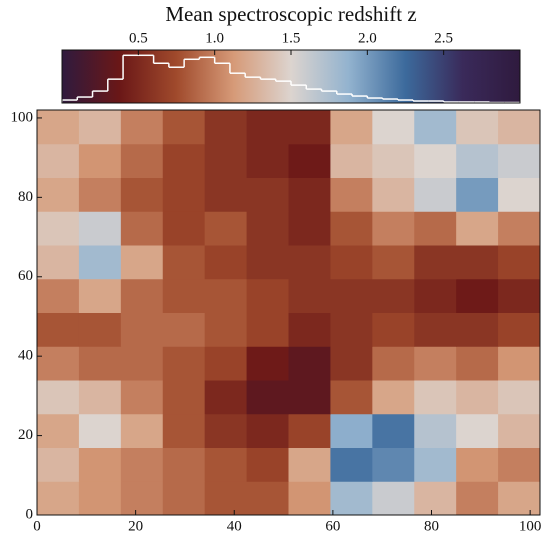 The width and height of the screenshot is (556, 542). Describe the element at coordinates (25, 197) in the screenshot. I see `y-tick-label: 80` at that location.